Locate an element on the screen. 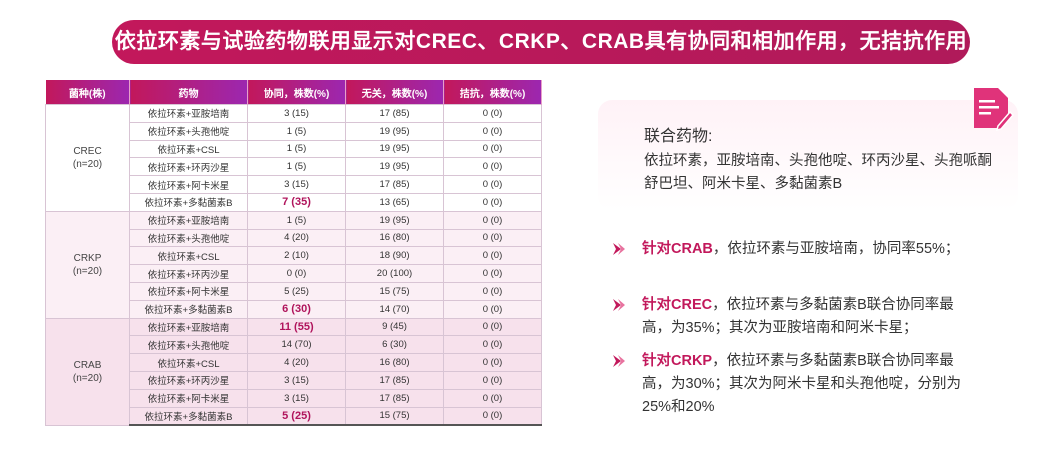 The image size is (1042, 470). indifferent-cell: 20 (100) is located at coordinates (394, 273).